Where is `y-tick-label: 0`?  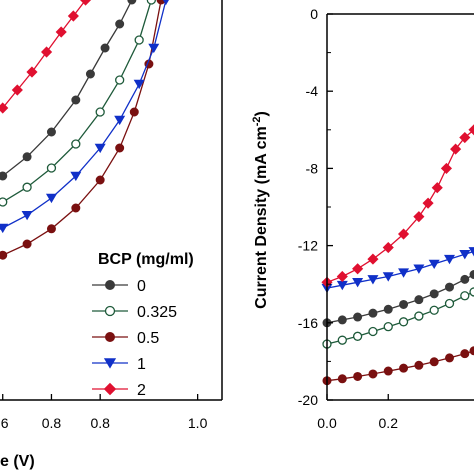
y-tick-label: 0 is located at coordinates (314, 14).